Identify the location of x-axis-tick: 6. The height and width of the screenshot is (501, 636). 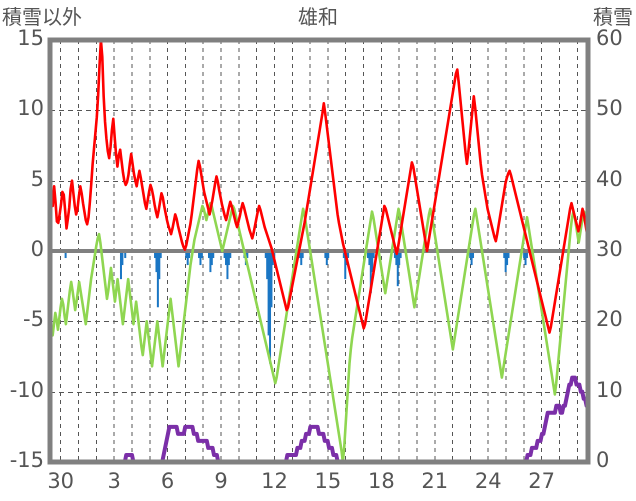
(167, 481).